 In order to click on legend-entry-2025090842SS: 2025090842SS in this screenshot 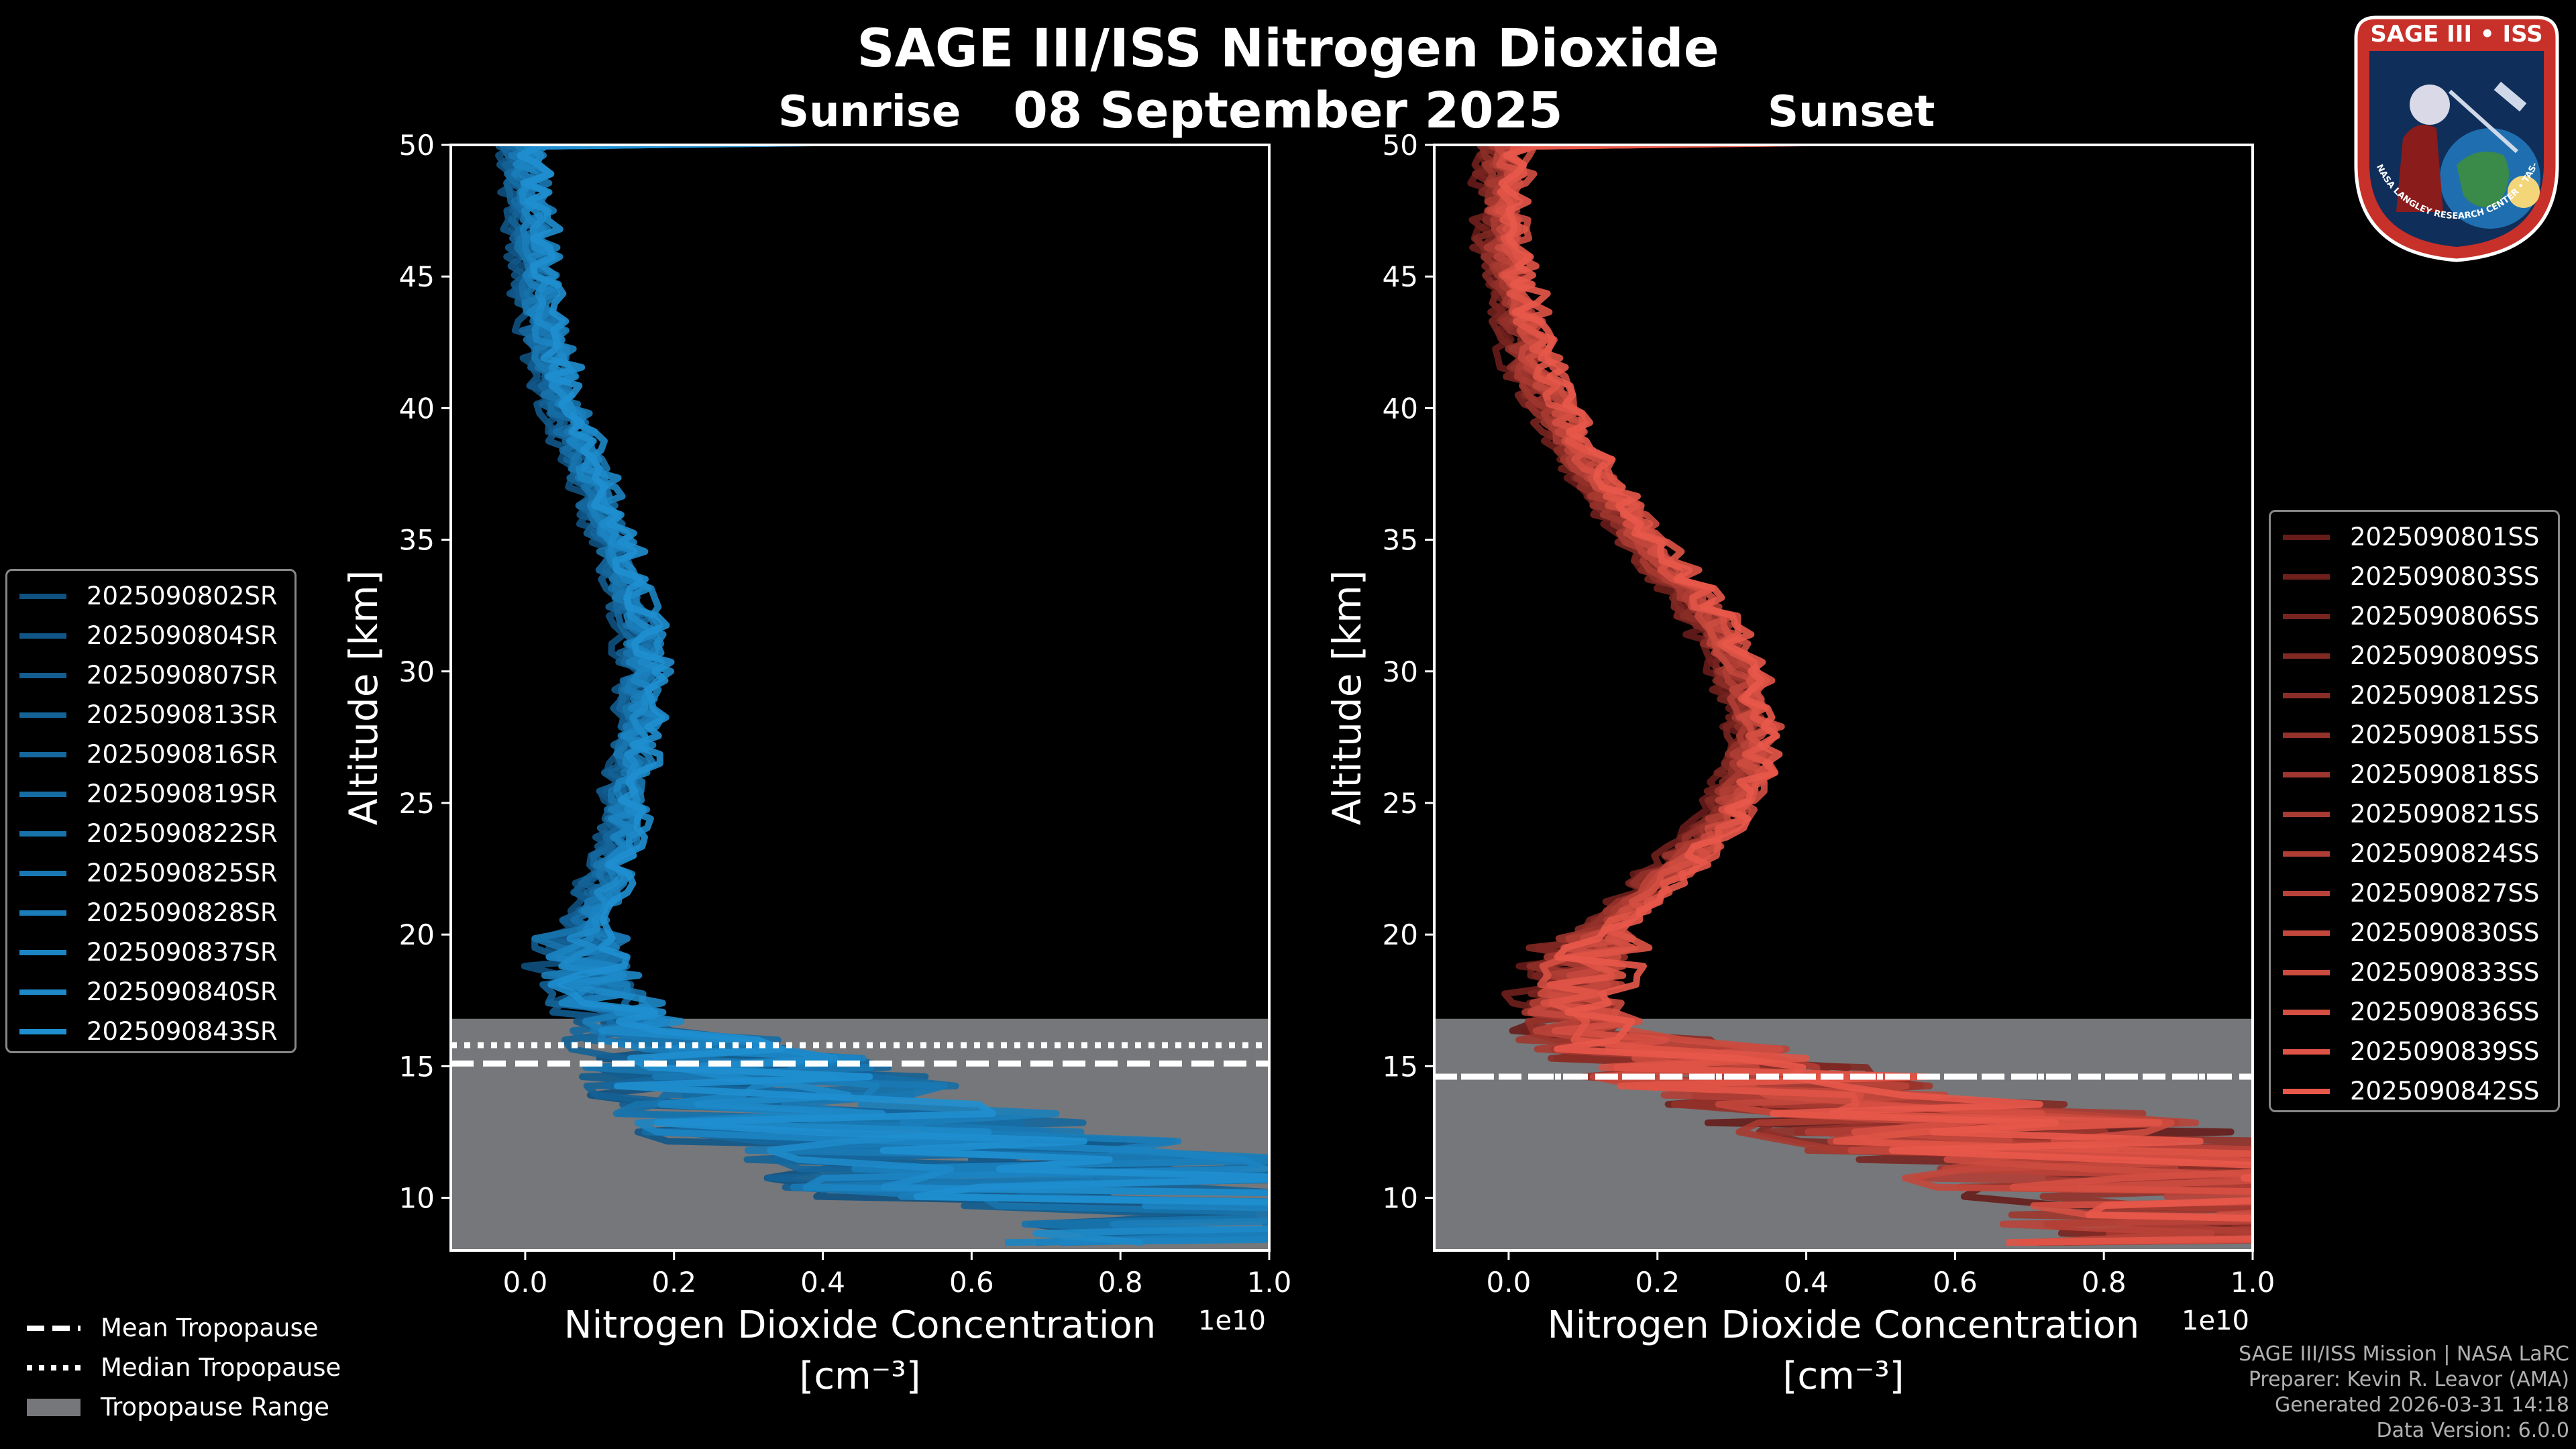, I will do `click(2405, 1091)`.